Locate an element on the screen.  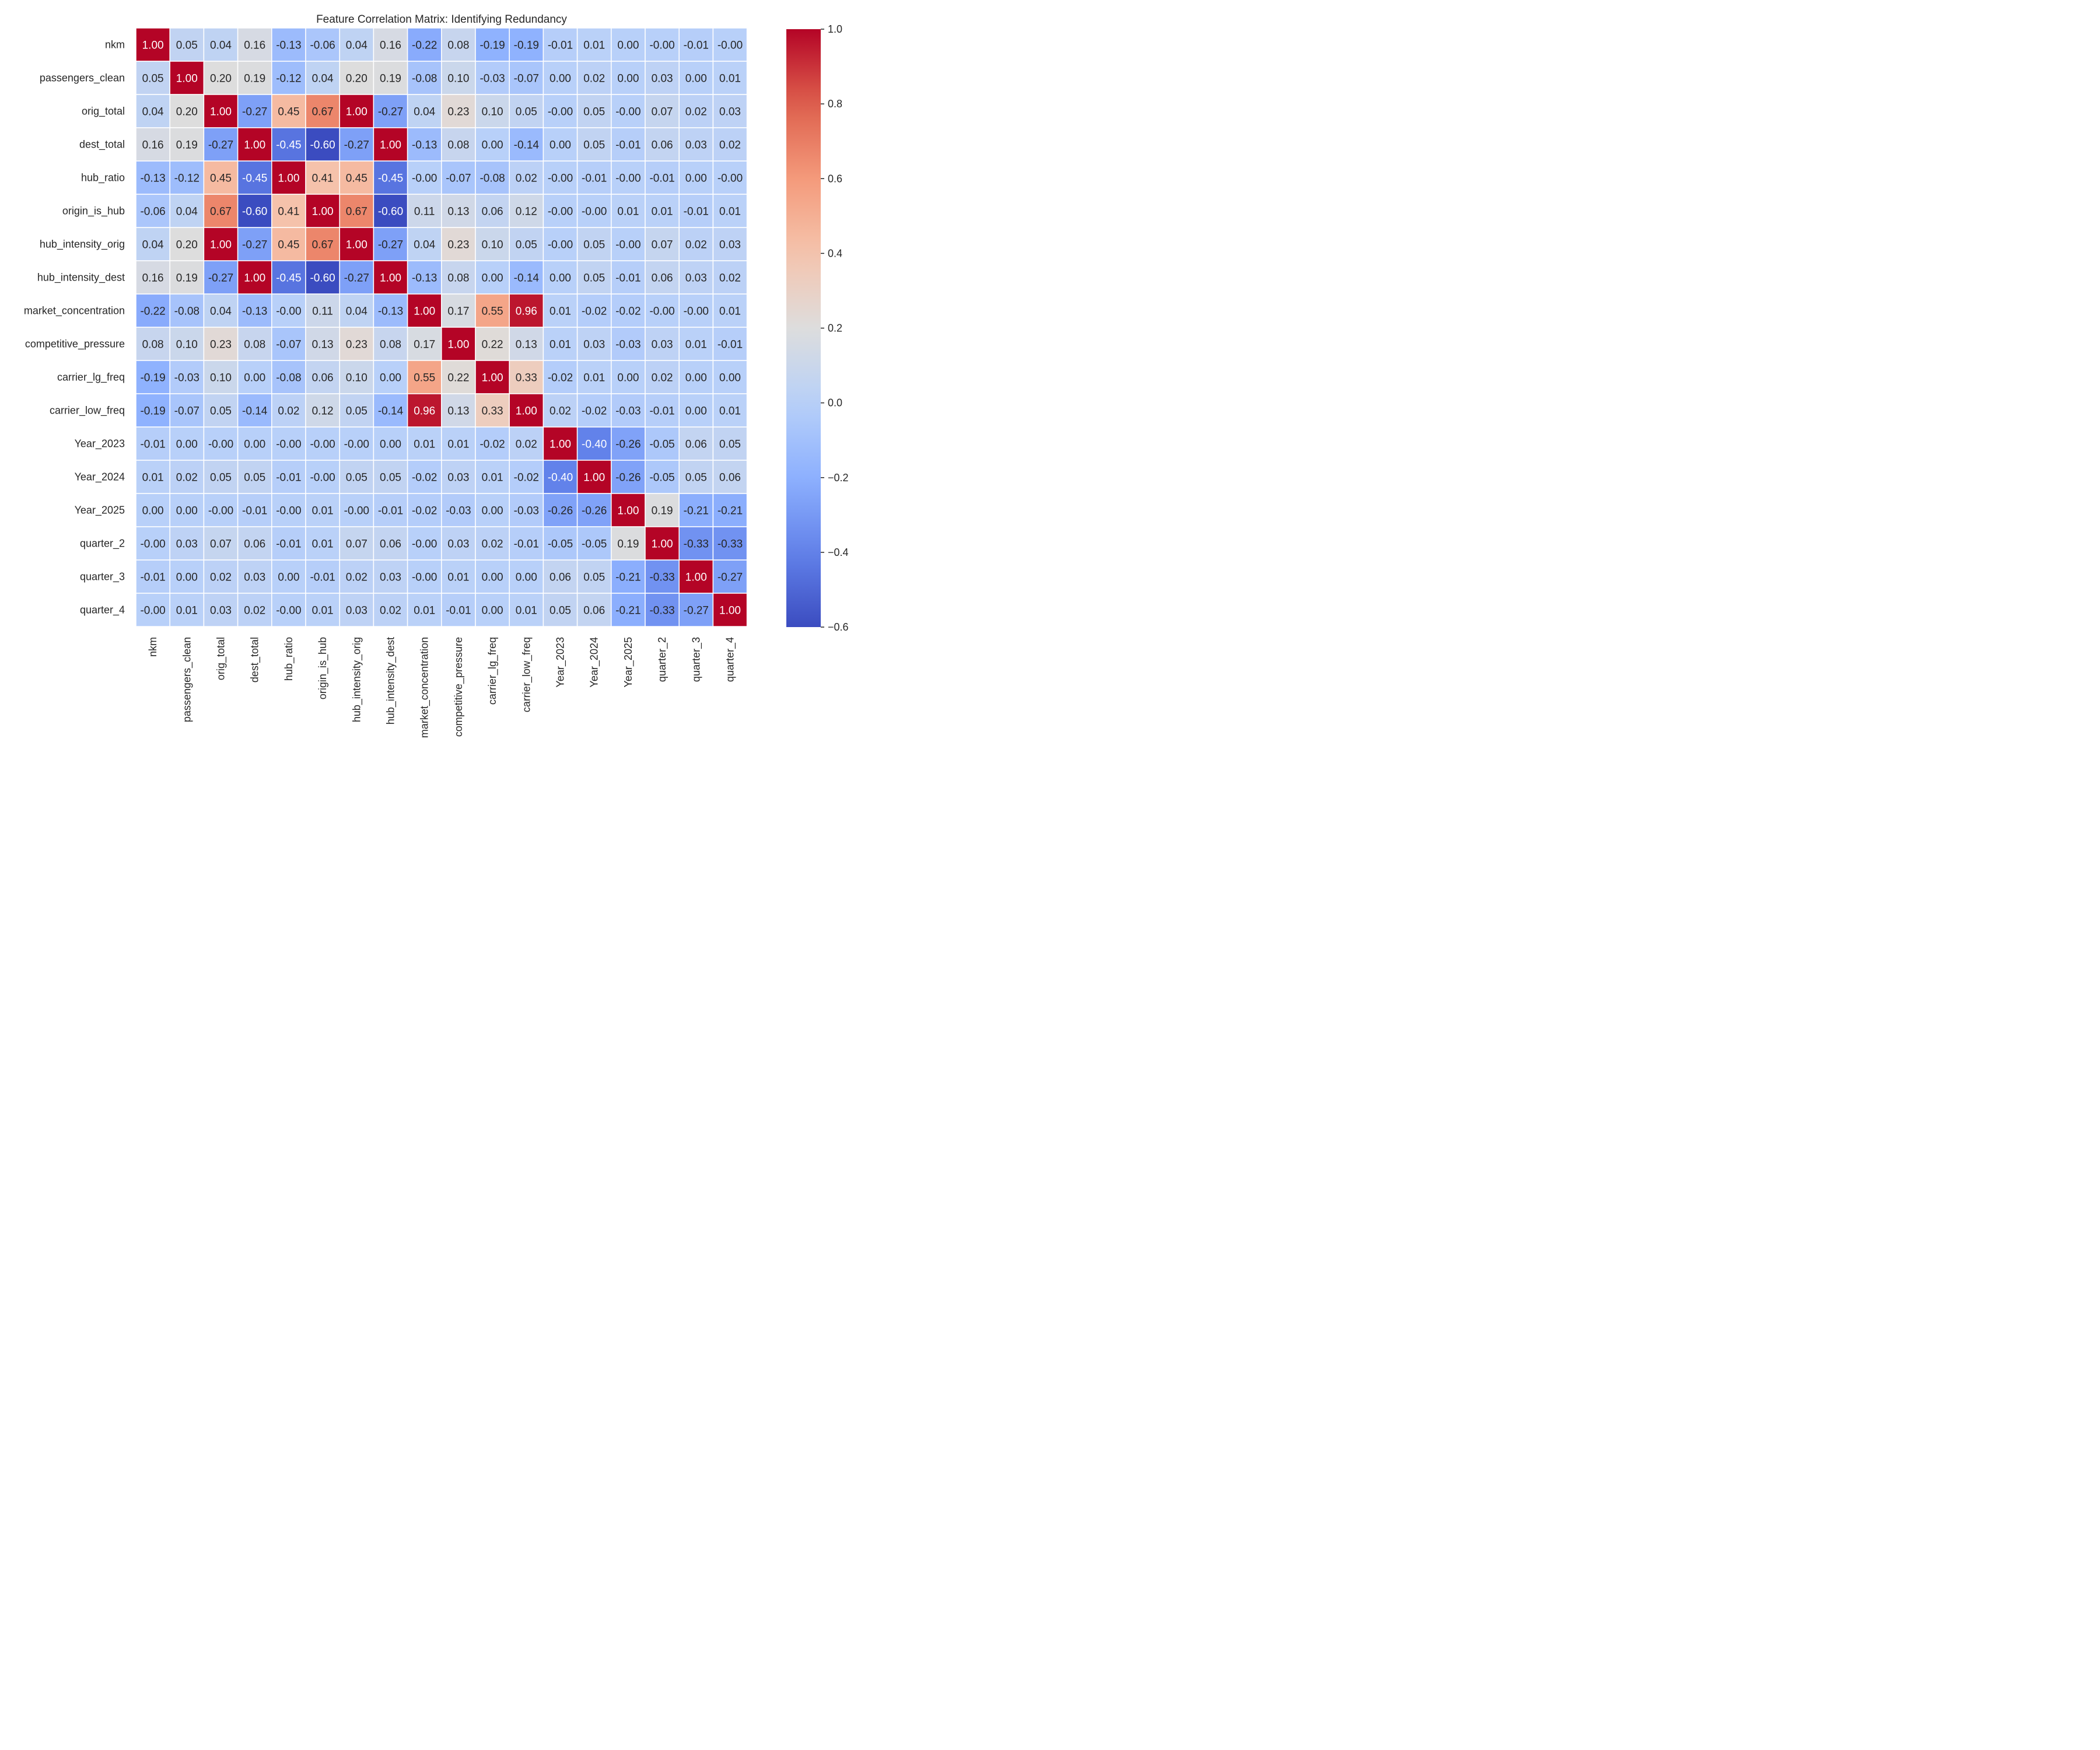
cell-value-label: -0.02 is located at coordinates (594, 312).